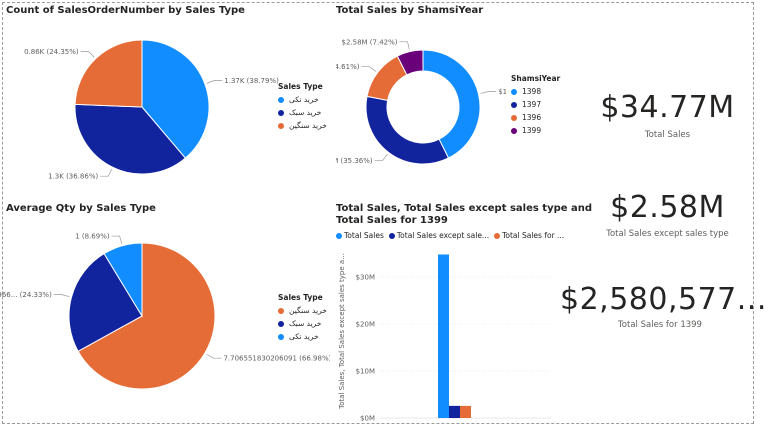 Image resolution: width=764 pixels, height=432 pixels. I want to click on data-label-1: $12.29M (35.36%), so click(354, 161).